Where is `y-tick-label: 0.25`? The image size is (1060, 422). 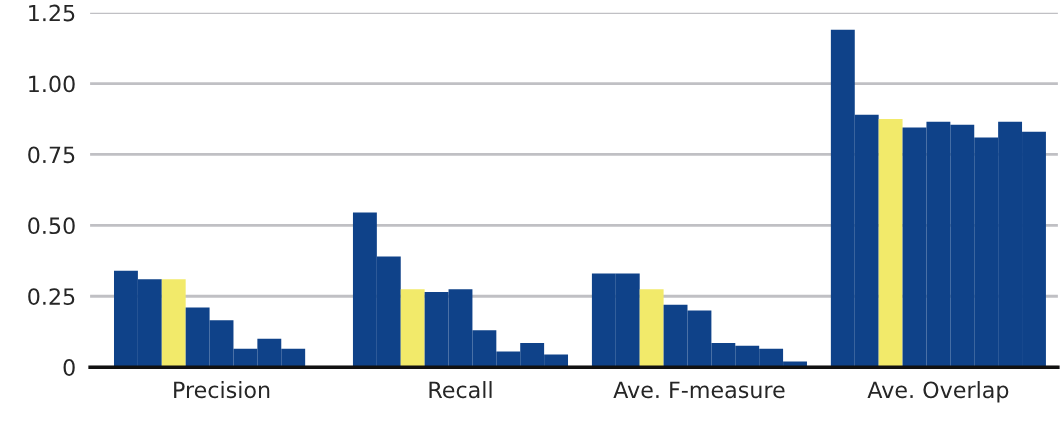
y-tick-label: 0.25 is located at coordinates (51, 296).